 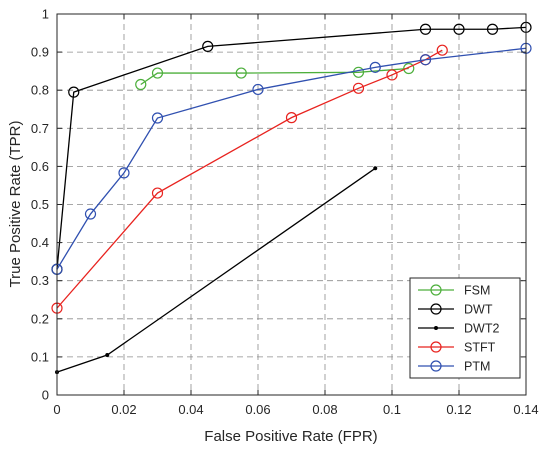 What do you see at coordinates (40, 52) in the screenshot?
I see `y-tick-label: 0.9` at bounding box center [40, 52].